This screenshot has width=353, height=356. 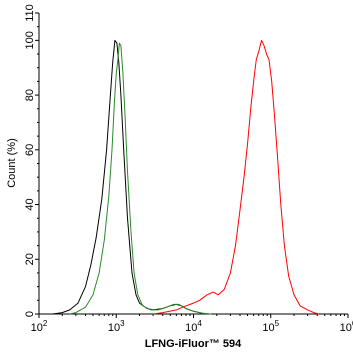 I want to click on y-tick-label: 80, so click(x=30, y=95).